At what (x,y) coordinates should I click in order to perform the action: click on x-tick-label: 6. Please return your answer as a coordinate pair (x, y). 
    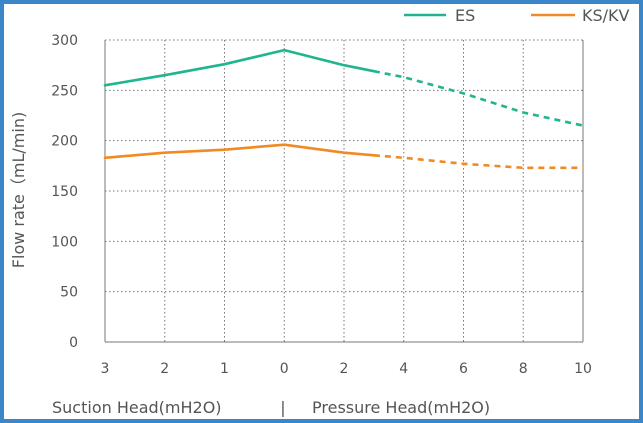
    Looking at the image, I should click on (463, 369).